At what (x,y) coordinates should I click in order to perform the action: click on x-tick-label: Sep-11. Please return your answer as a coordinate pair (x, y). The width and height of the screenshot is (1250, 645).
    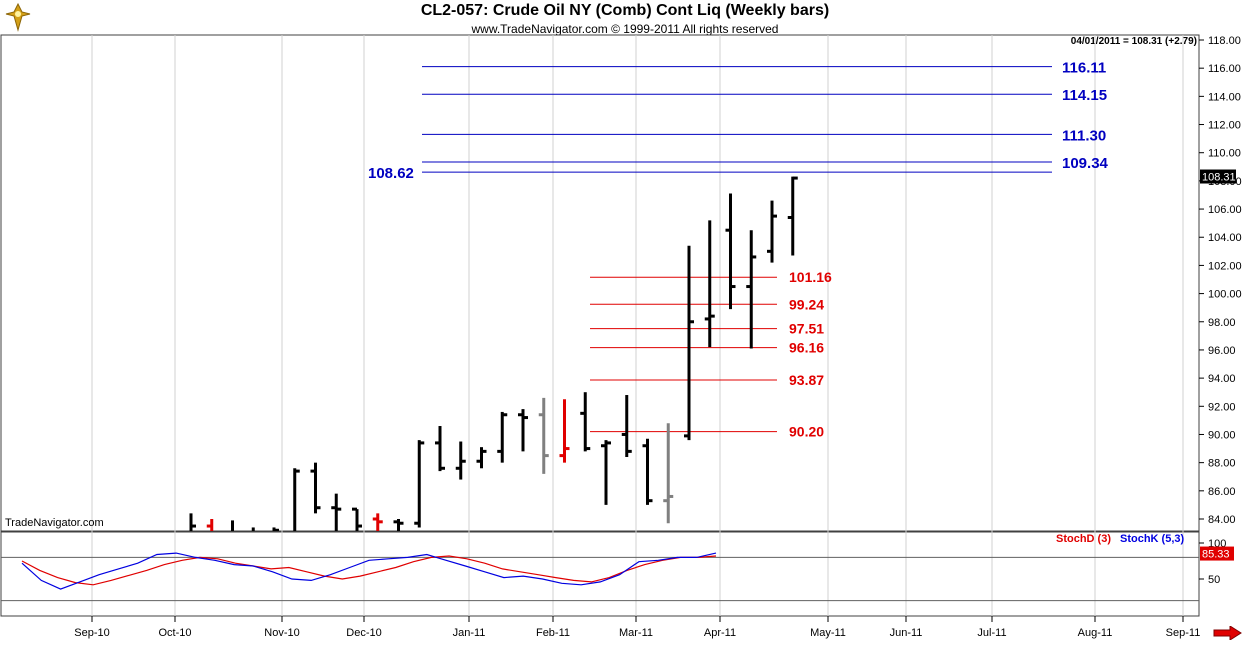
    Looking at the image, I should click on (1183, 633).